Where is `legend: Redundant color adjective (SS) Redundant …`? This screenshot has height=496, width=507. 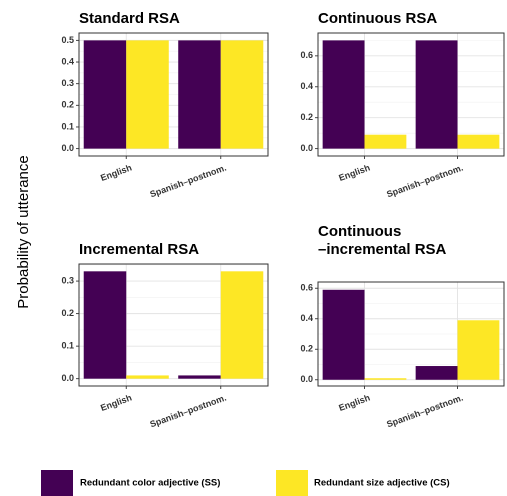
legend: Redundant color adjective (SS) Redundant … is located at coordinates (245, 483).